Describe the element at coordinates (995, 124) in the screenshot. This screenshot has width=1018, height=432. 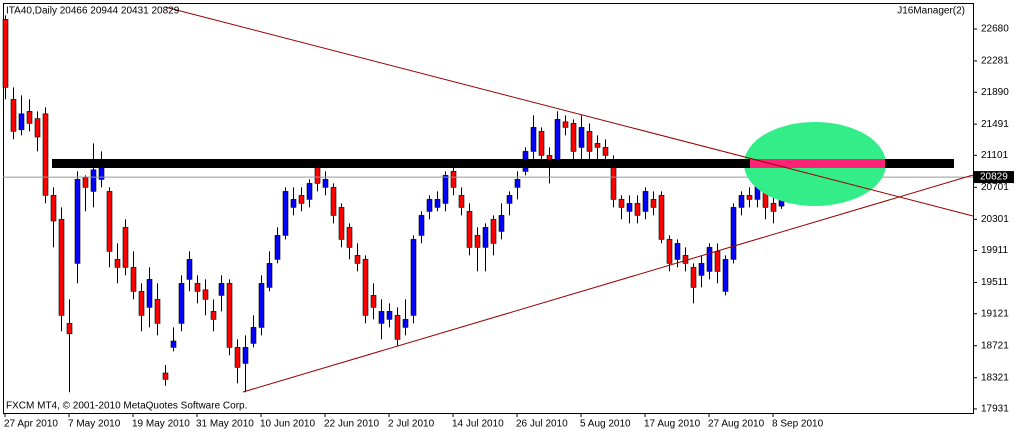
I see `y-tick-label: 21491` at that location.